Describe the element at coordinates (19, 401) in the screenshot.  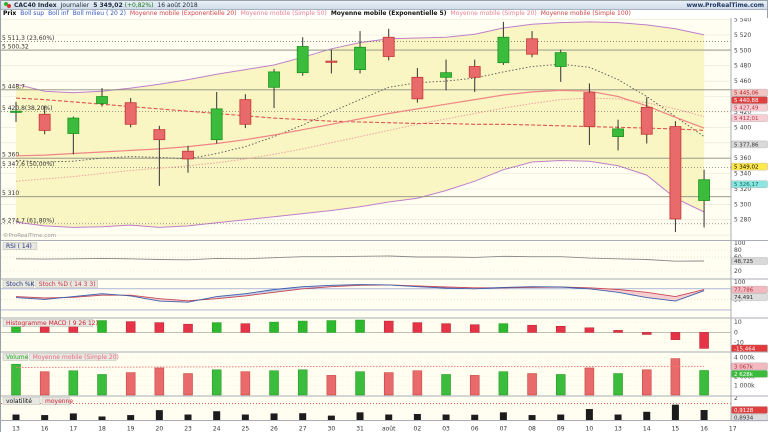
I see `indicator-legend-label: volatilité` at that location.